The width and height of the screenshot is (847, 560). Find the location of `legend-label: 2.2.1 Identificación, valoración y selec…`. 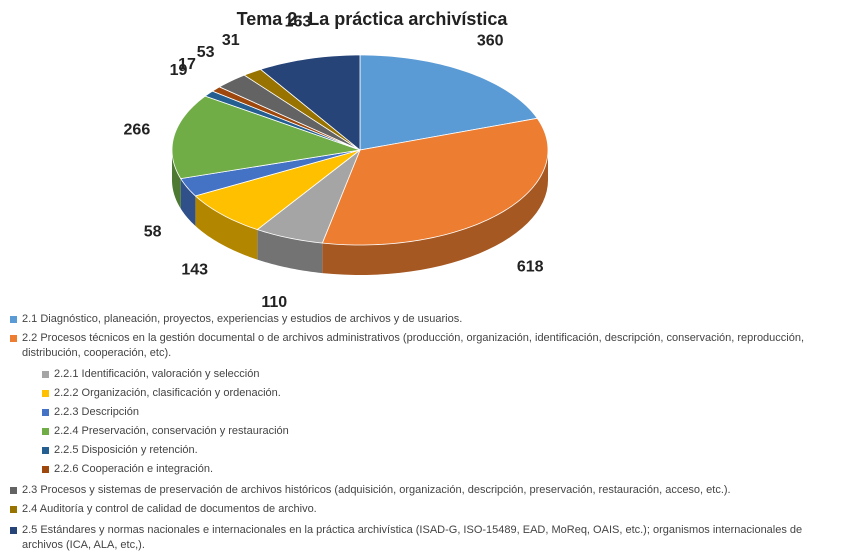

legend-label: 2.2.1 Identificación, valoración y selec… is located at coordinates (157, 374).